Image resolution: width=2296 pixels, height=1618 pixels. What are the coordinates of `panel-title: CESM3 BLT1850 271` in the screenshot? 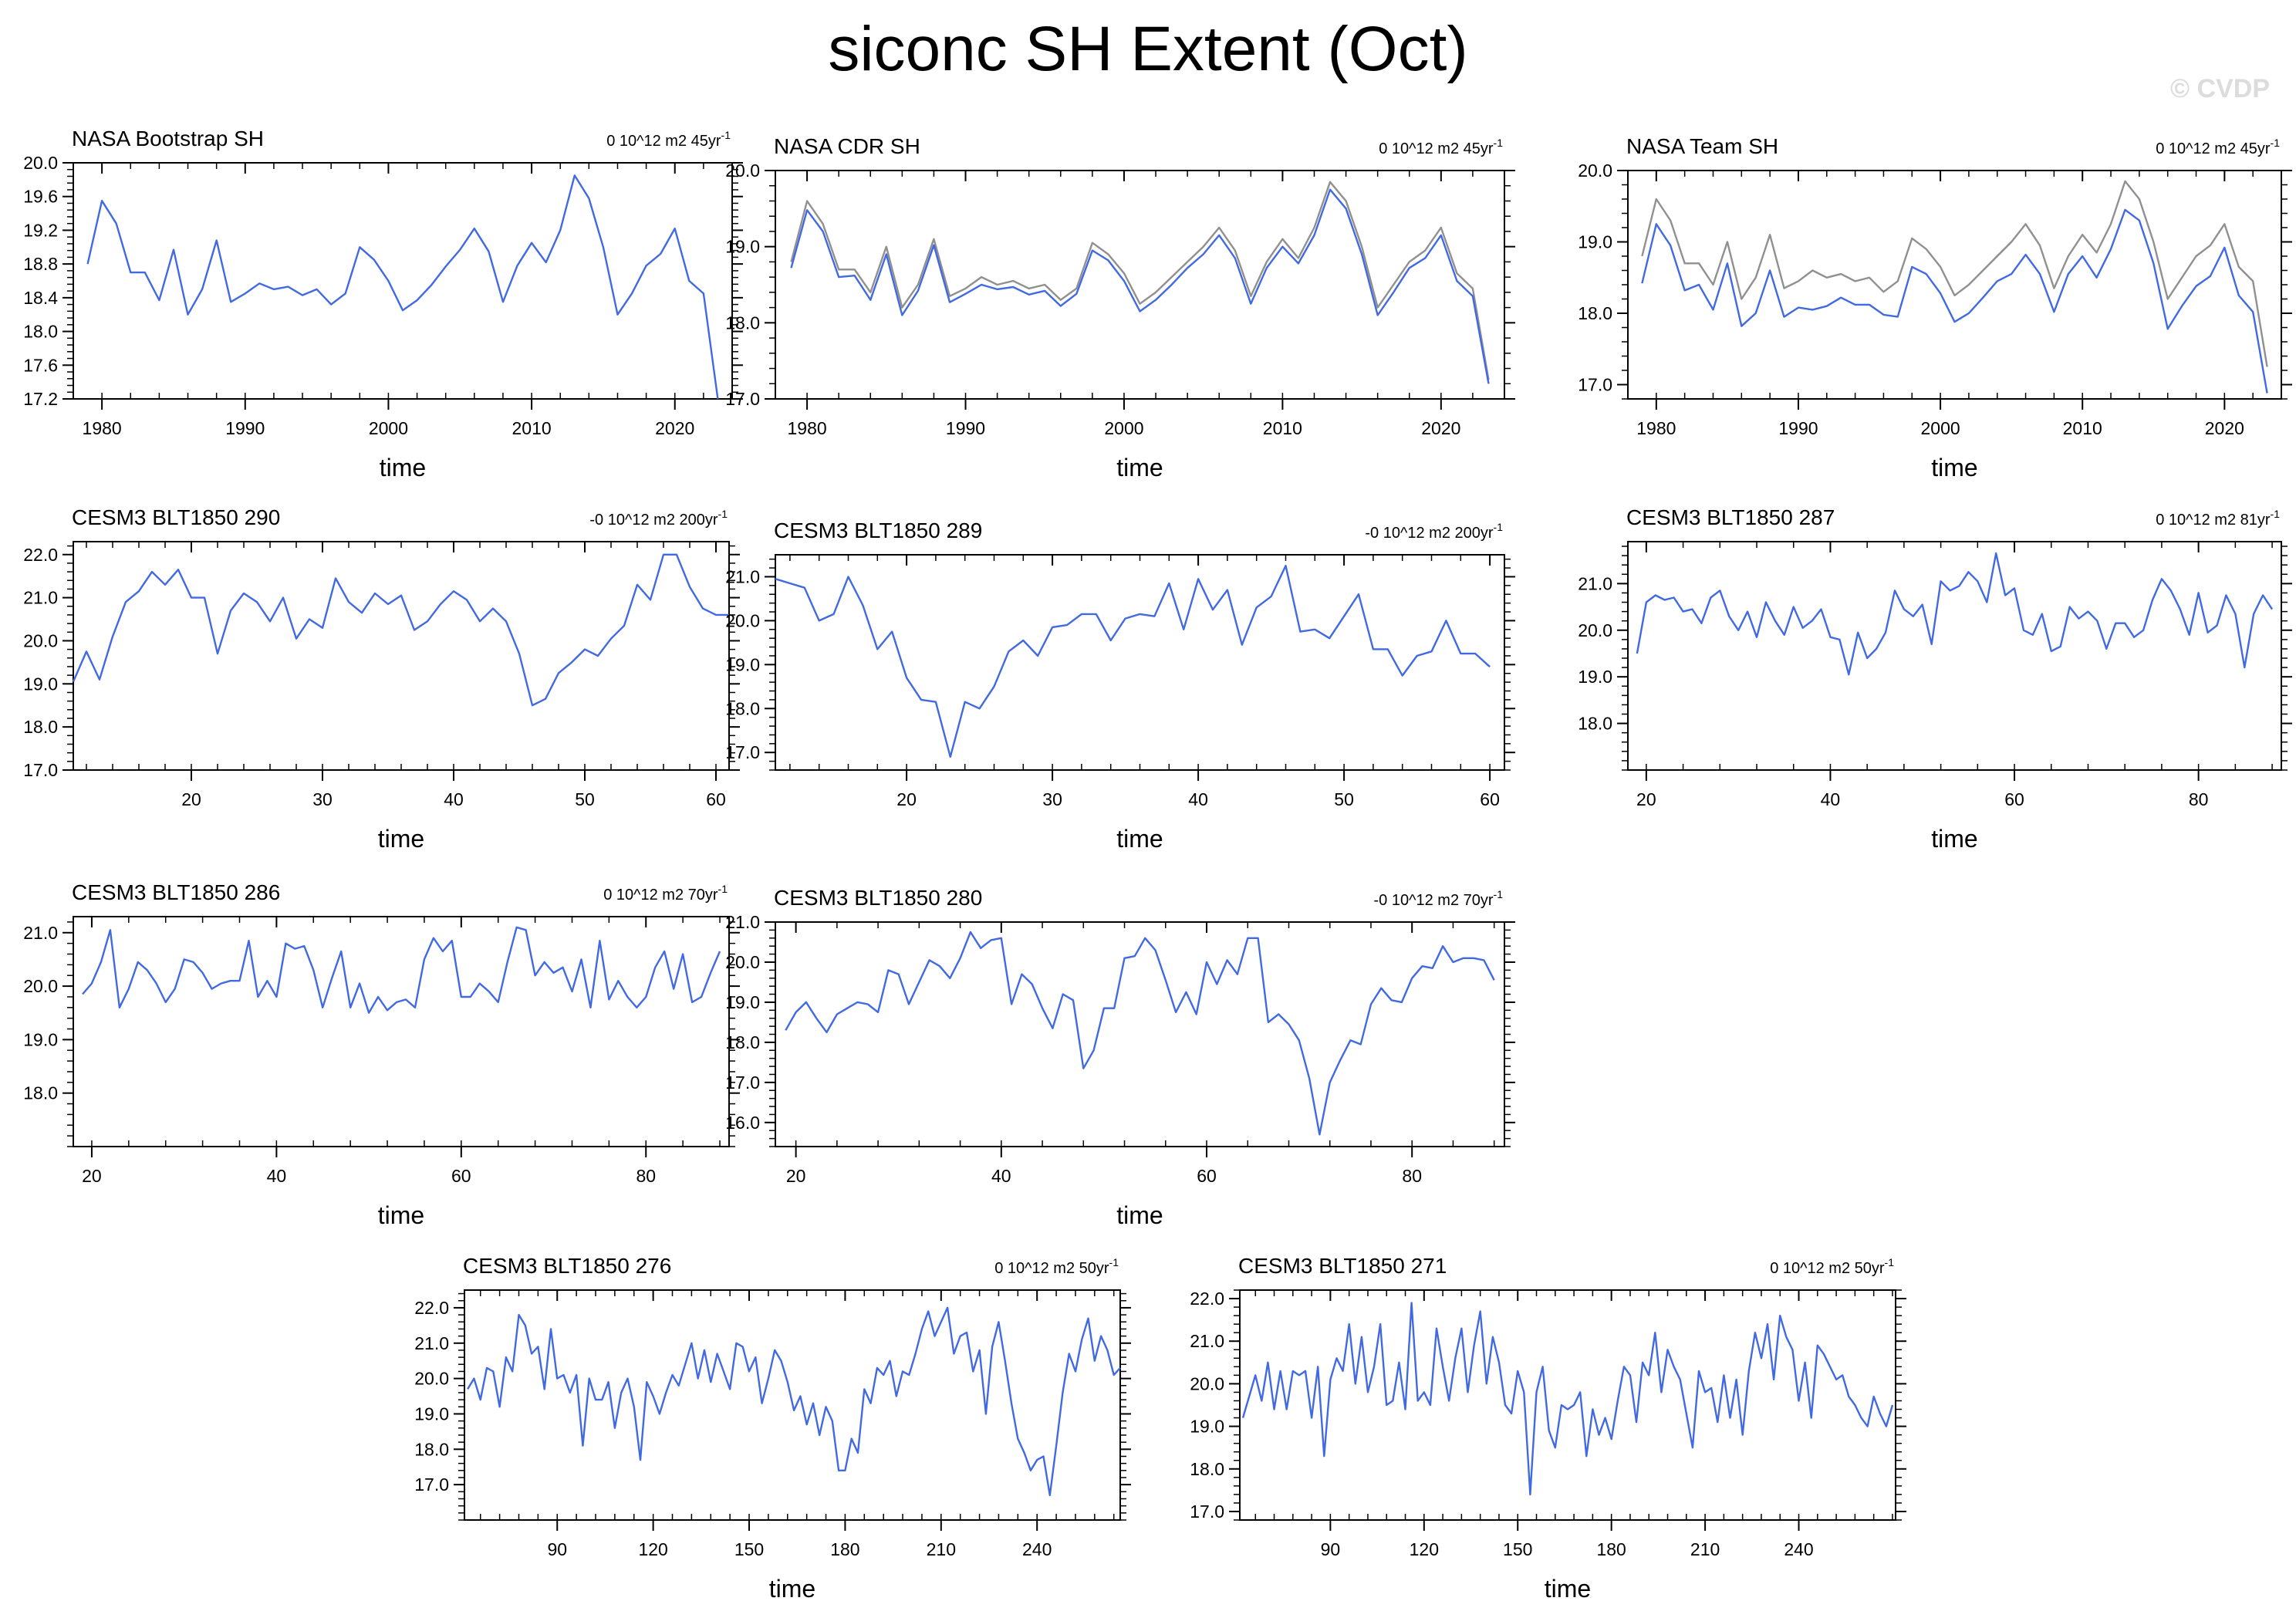 It's located at (1342, 1266).